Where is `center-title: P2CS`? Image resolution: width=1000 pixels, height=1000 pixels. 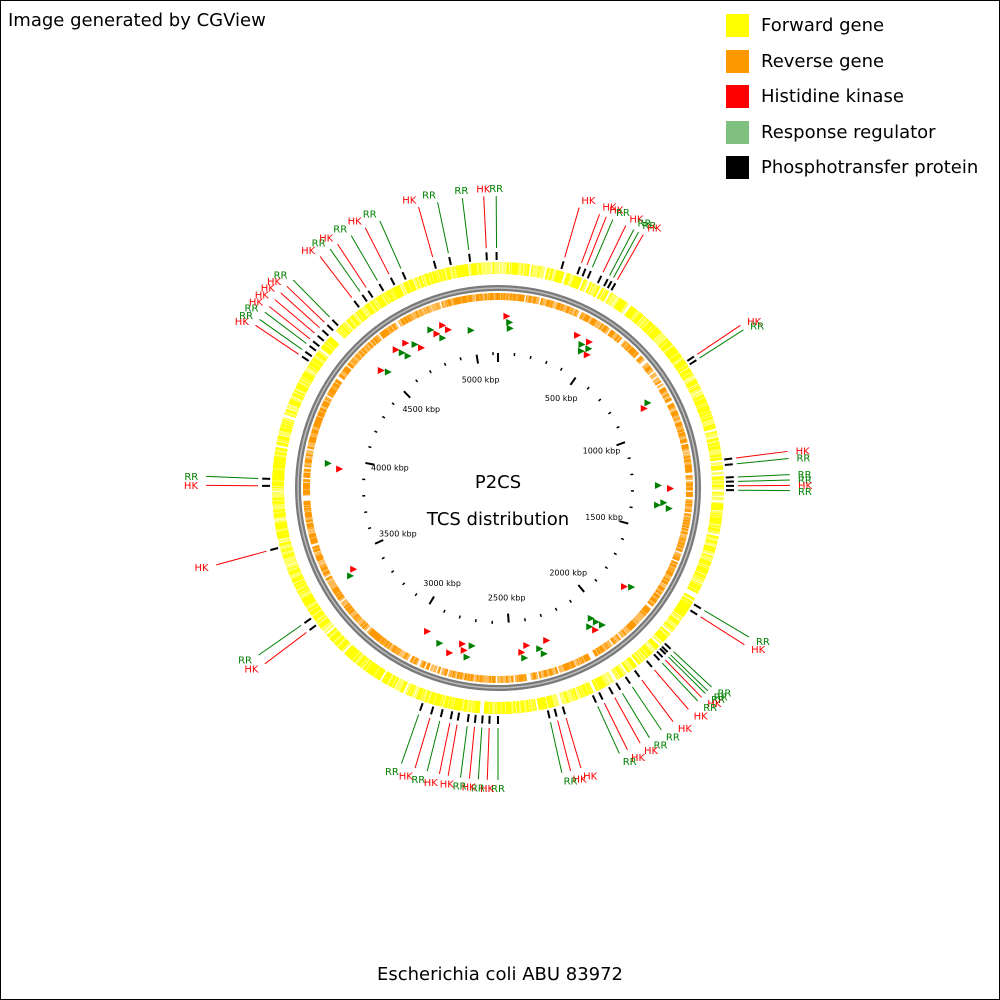 center-title: P2CS is located at coordinates (498, 482).